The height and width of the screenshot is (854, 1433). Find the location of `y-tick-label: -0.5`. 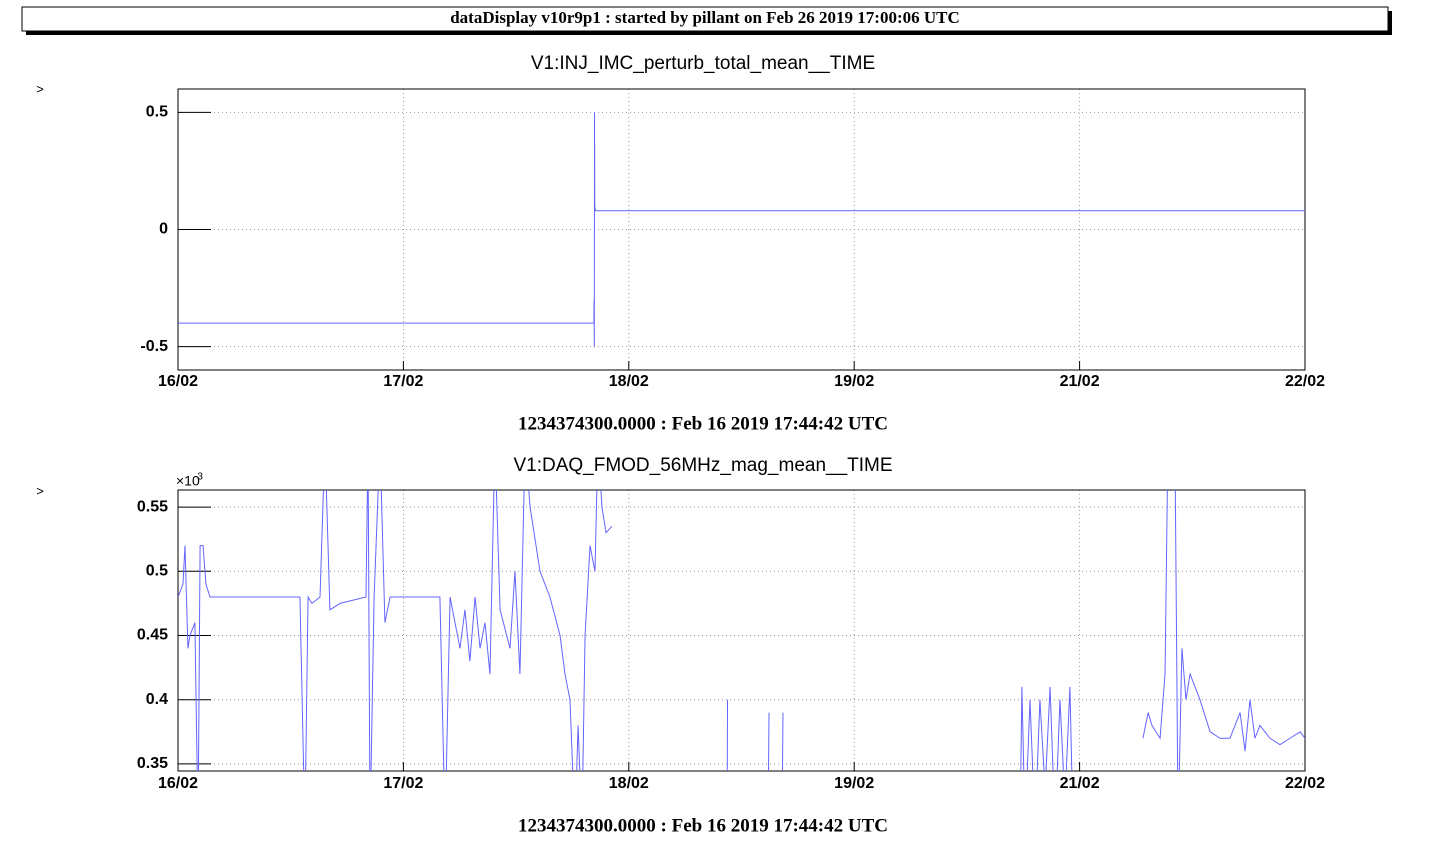

y-tick-label: -0.5 is located at coordinates (154, 346).